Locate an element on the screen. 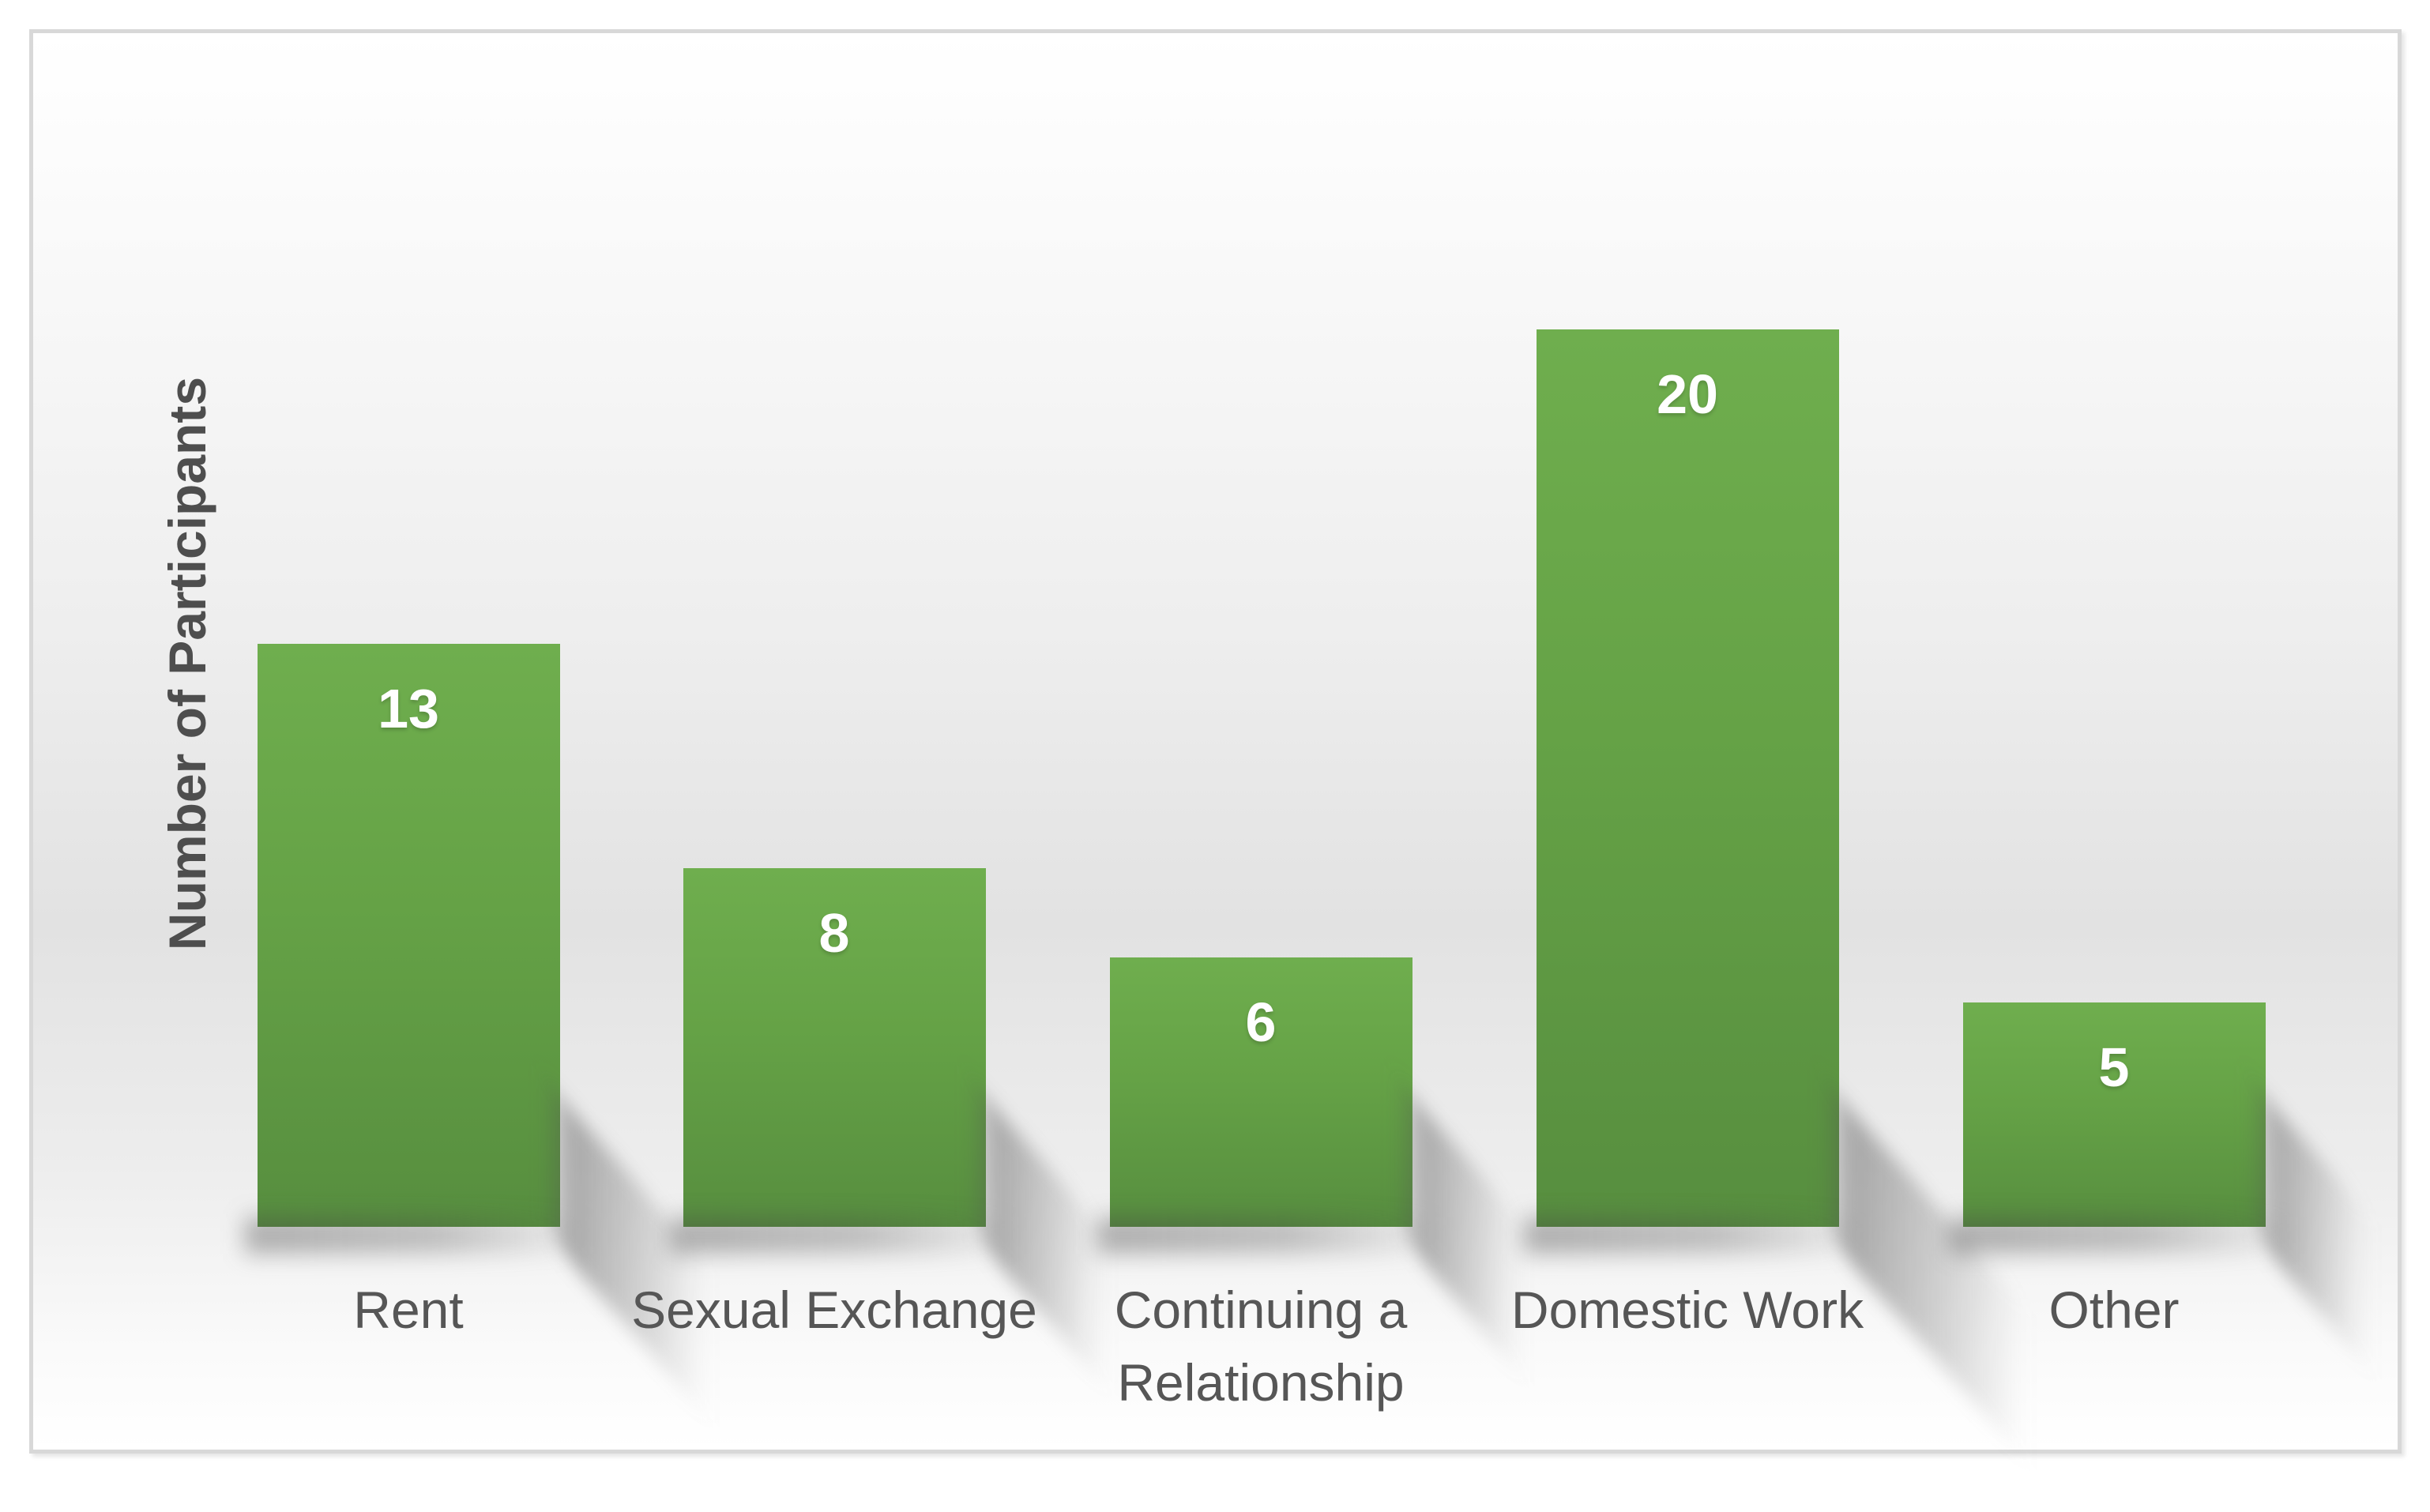  x-category-label-domestic-work: Domestic Work is located at coordinates (1687, 1310).